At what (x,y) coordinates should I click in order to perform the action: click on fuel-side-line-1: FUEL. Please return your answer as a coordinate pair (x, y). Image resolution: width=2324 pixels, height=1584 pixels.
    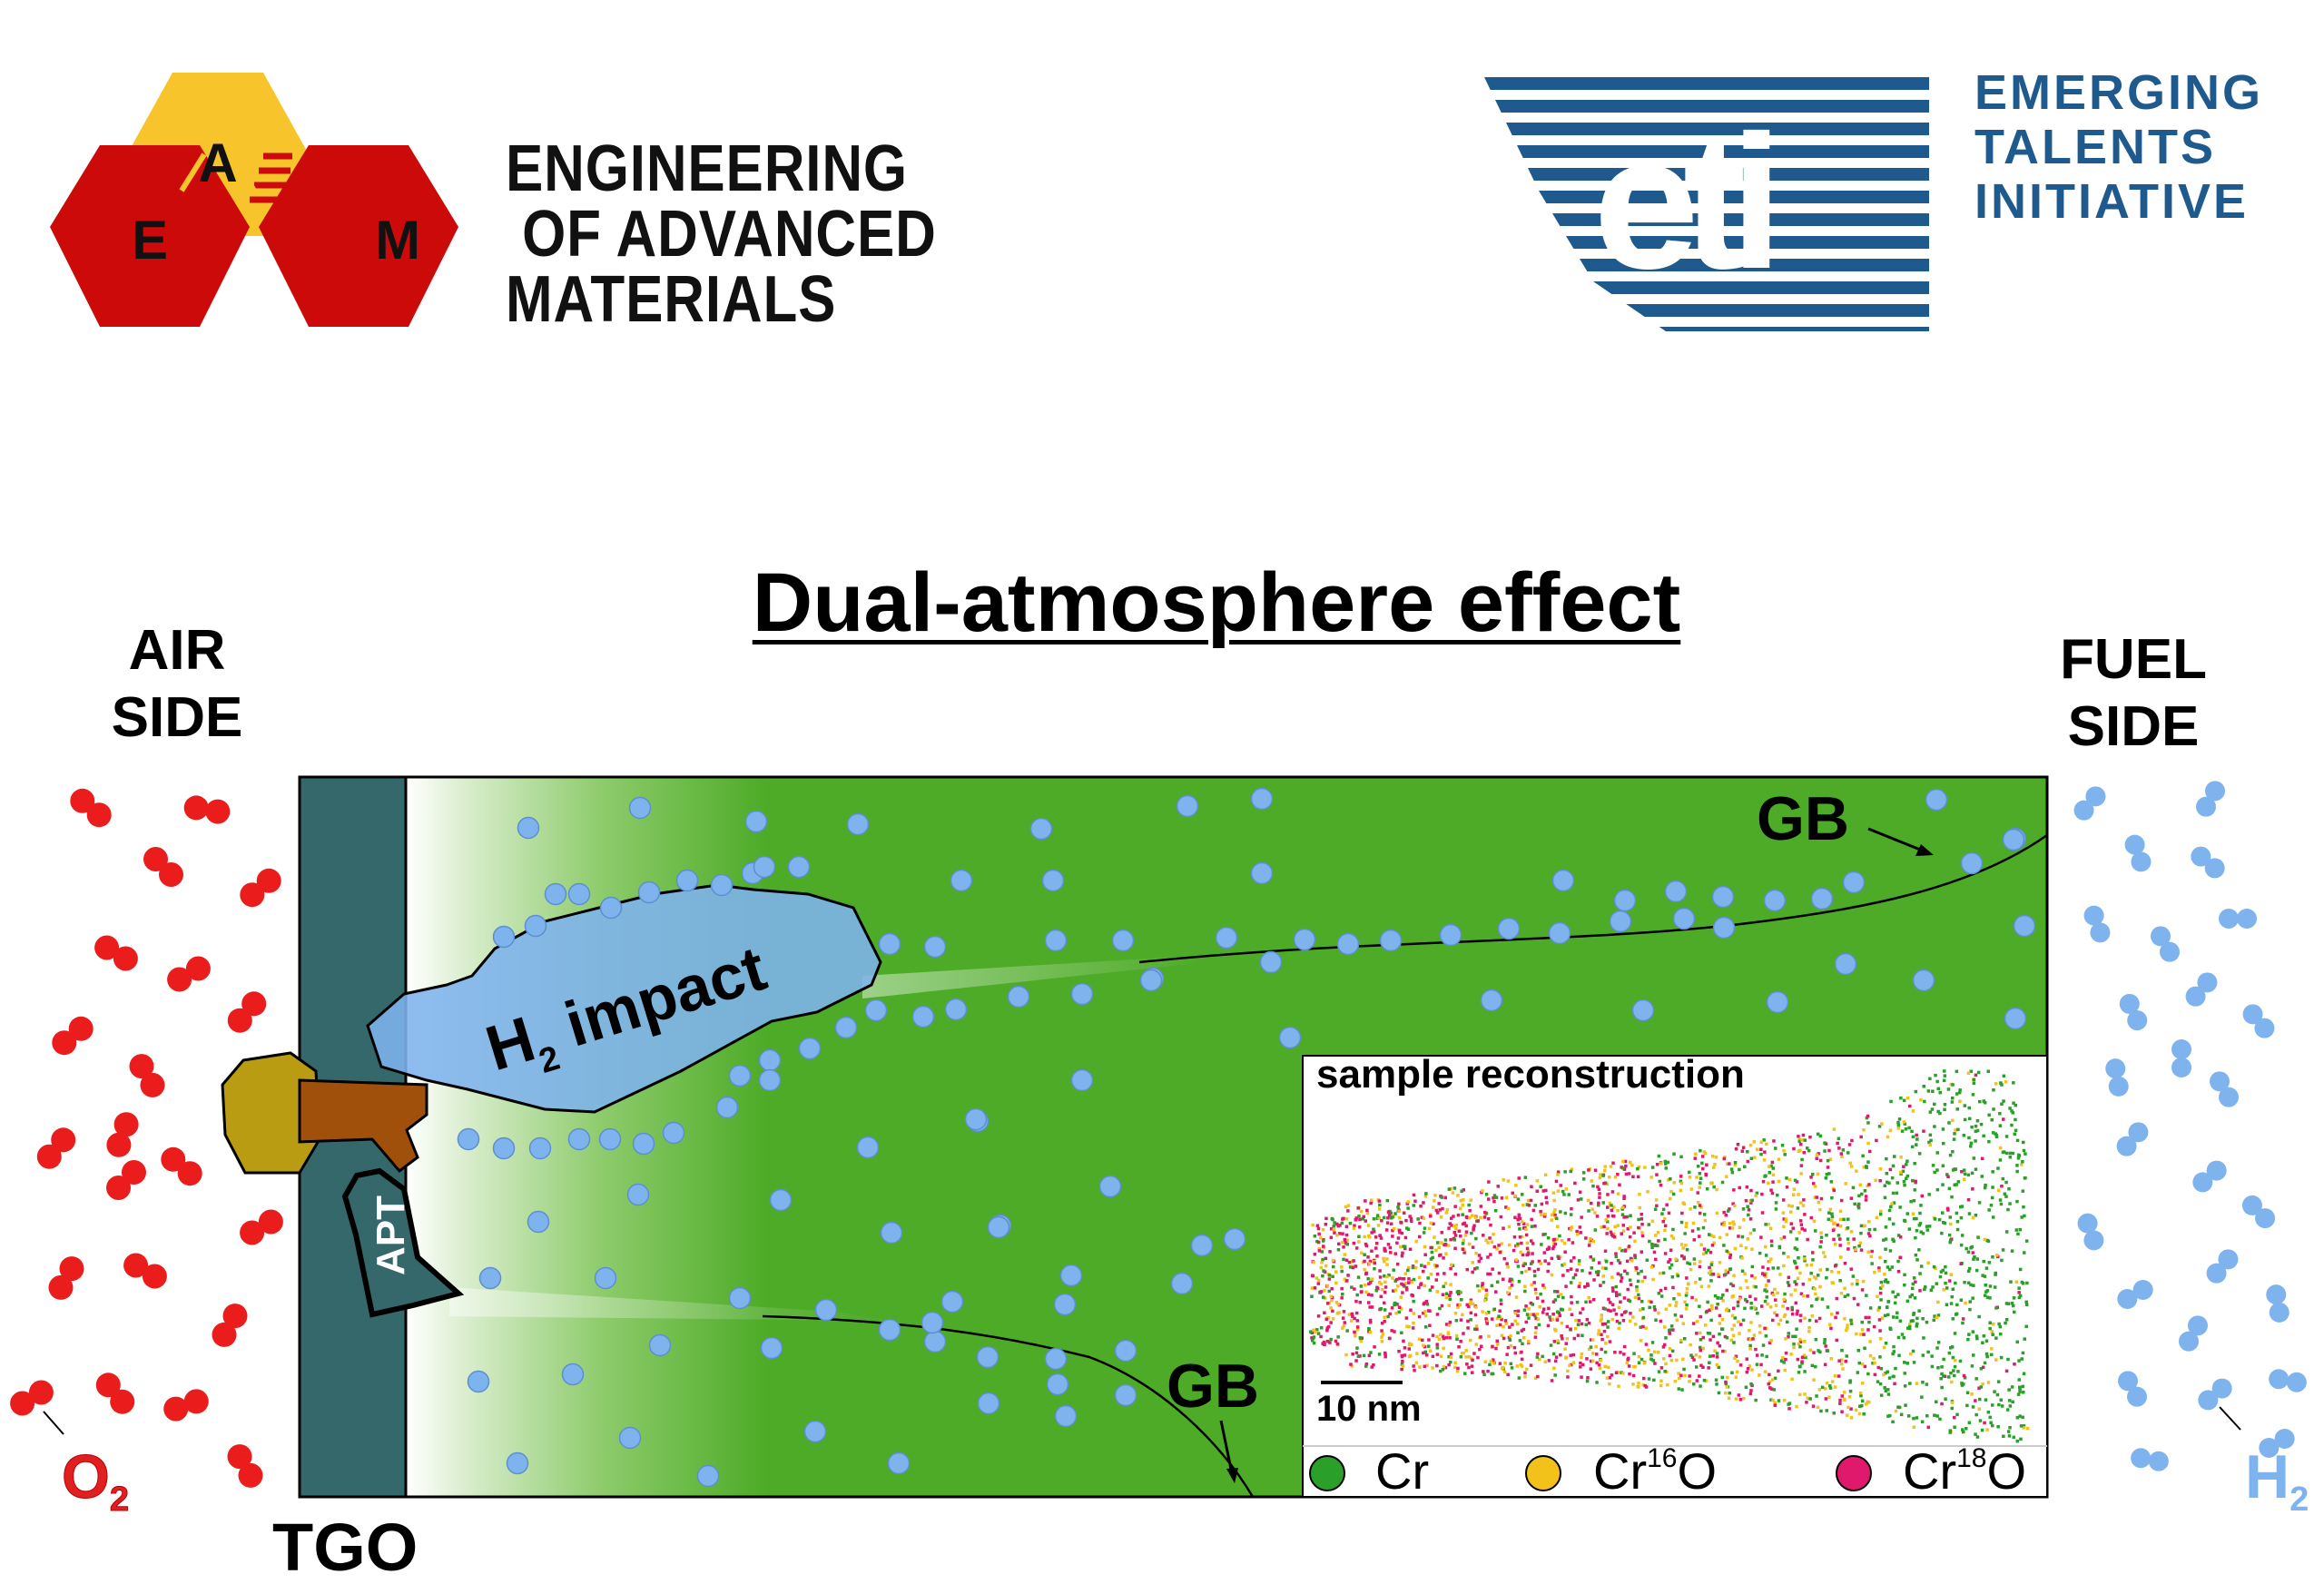
    Looking at the image, I should click on (2133, 659).